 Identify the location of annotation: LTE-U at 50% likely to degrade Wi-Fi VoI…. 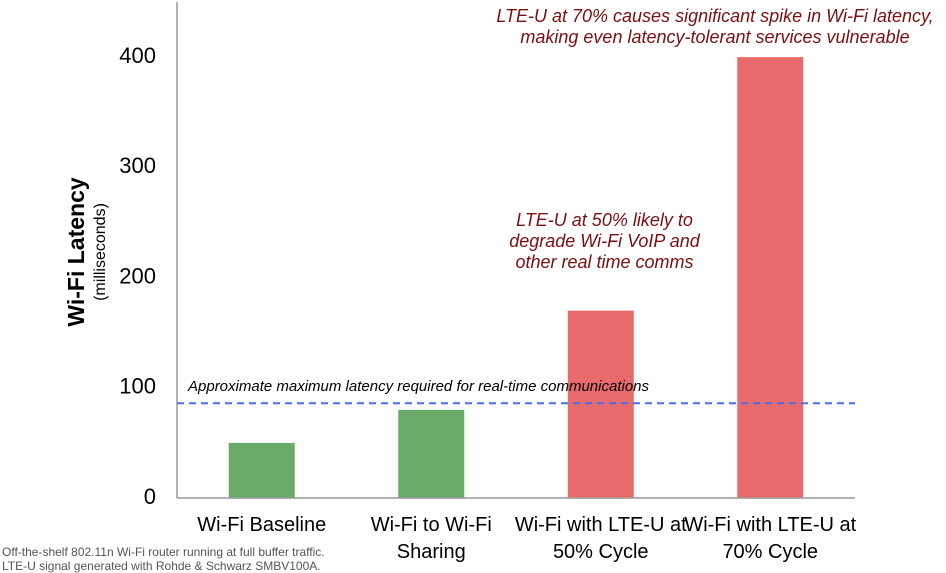
(604, 241).